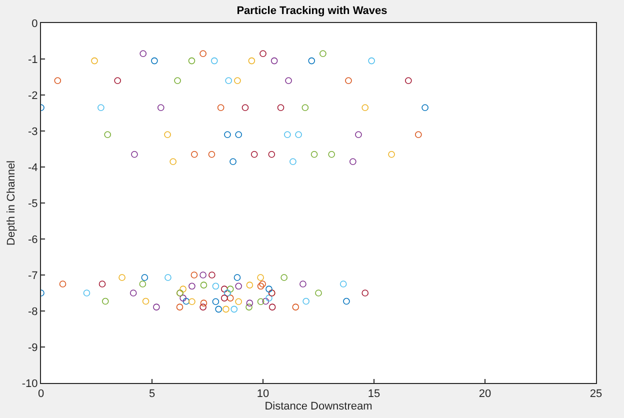  What do you see at coordinates (374, 394) in the screenshot?
I see `x-tick-label: 15` at bounding box center [374, 394].